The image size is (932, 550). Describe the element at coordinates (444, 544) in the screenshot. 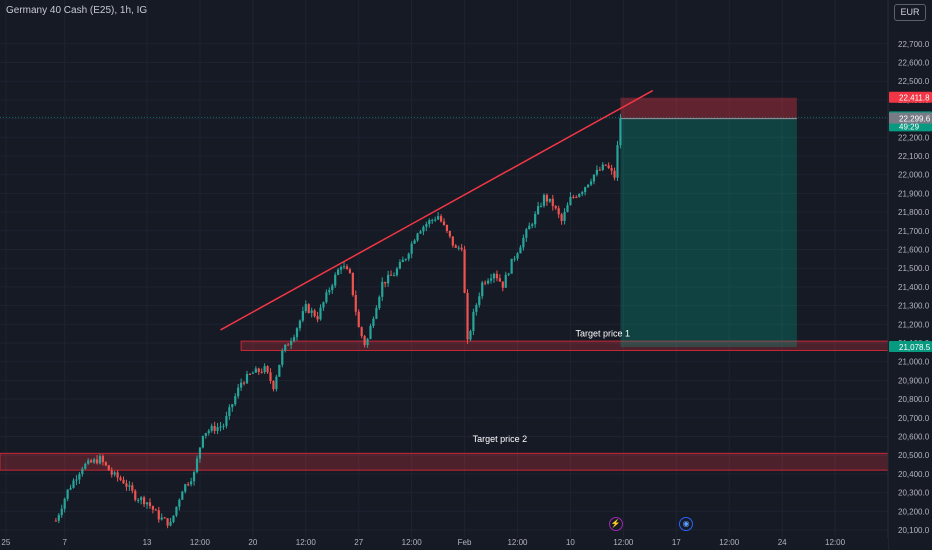

I see `time-axis` at that location.